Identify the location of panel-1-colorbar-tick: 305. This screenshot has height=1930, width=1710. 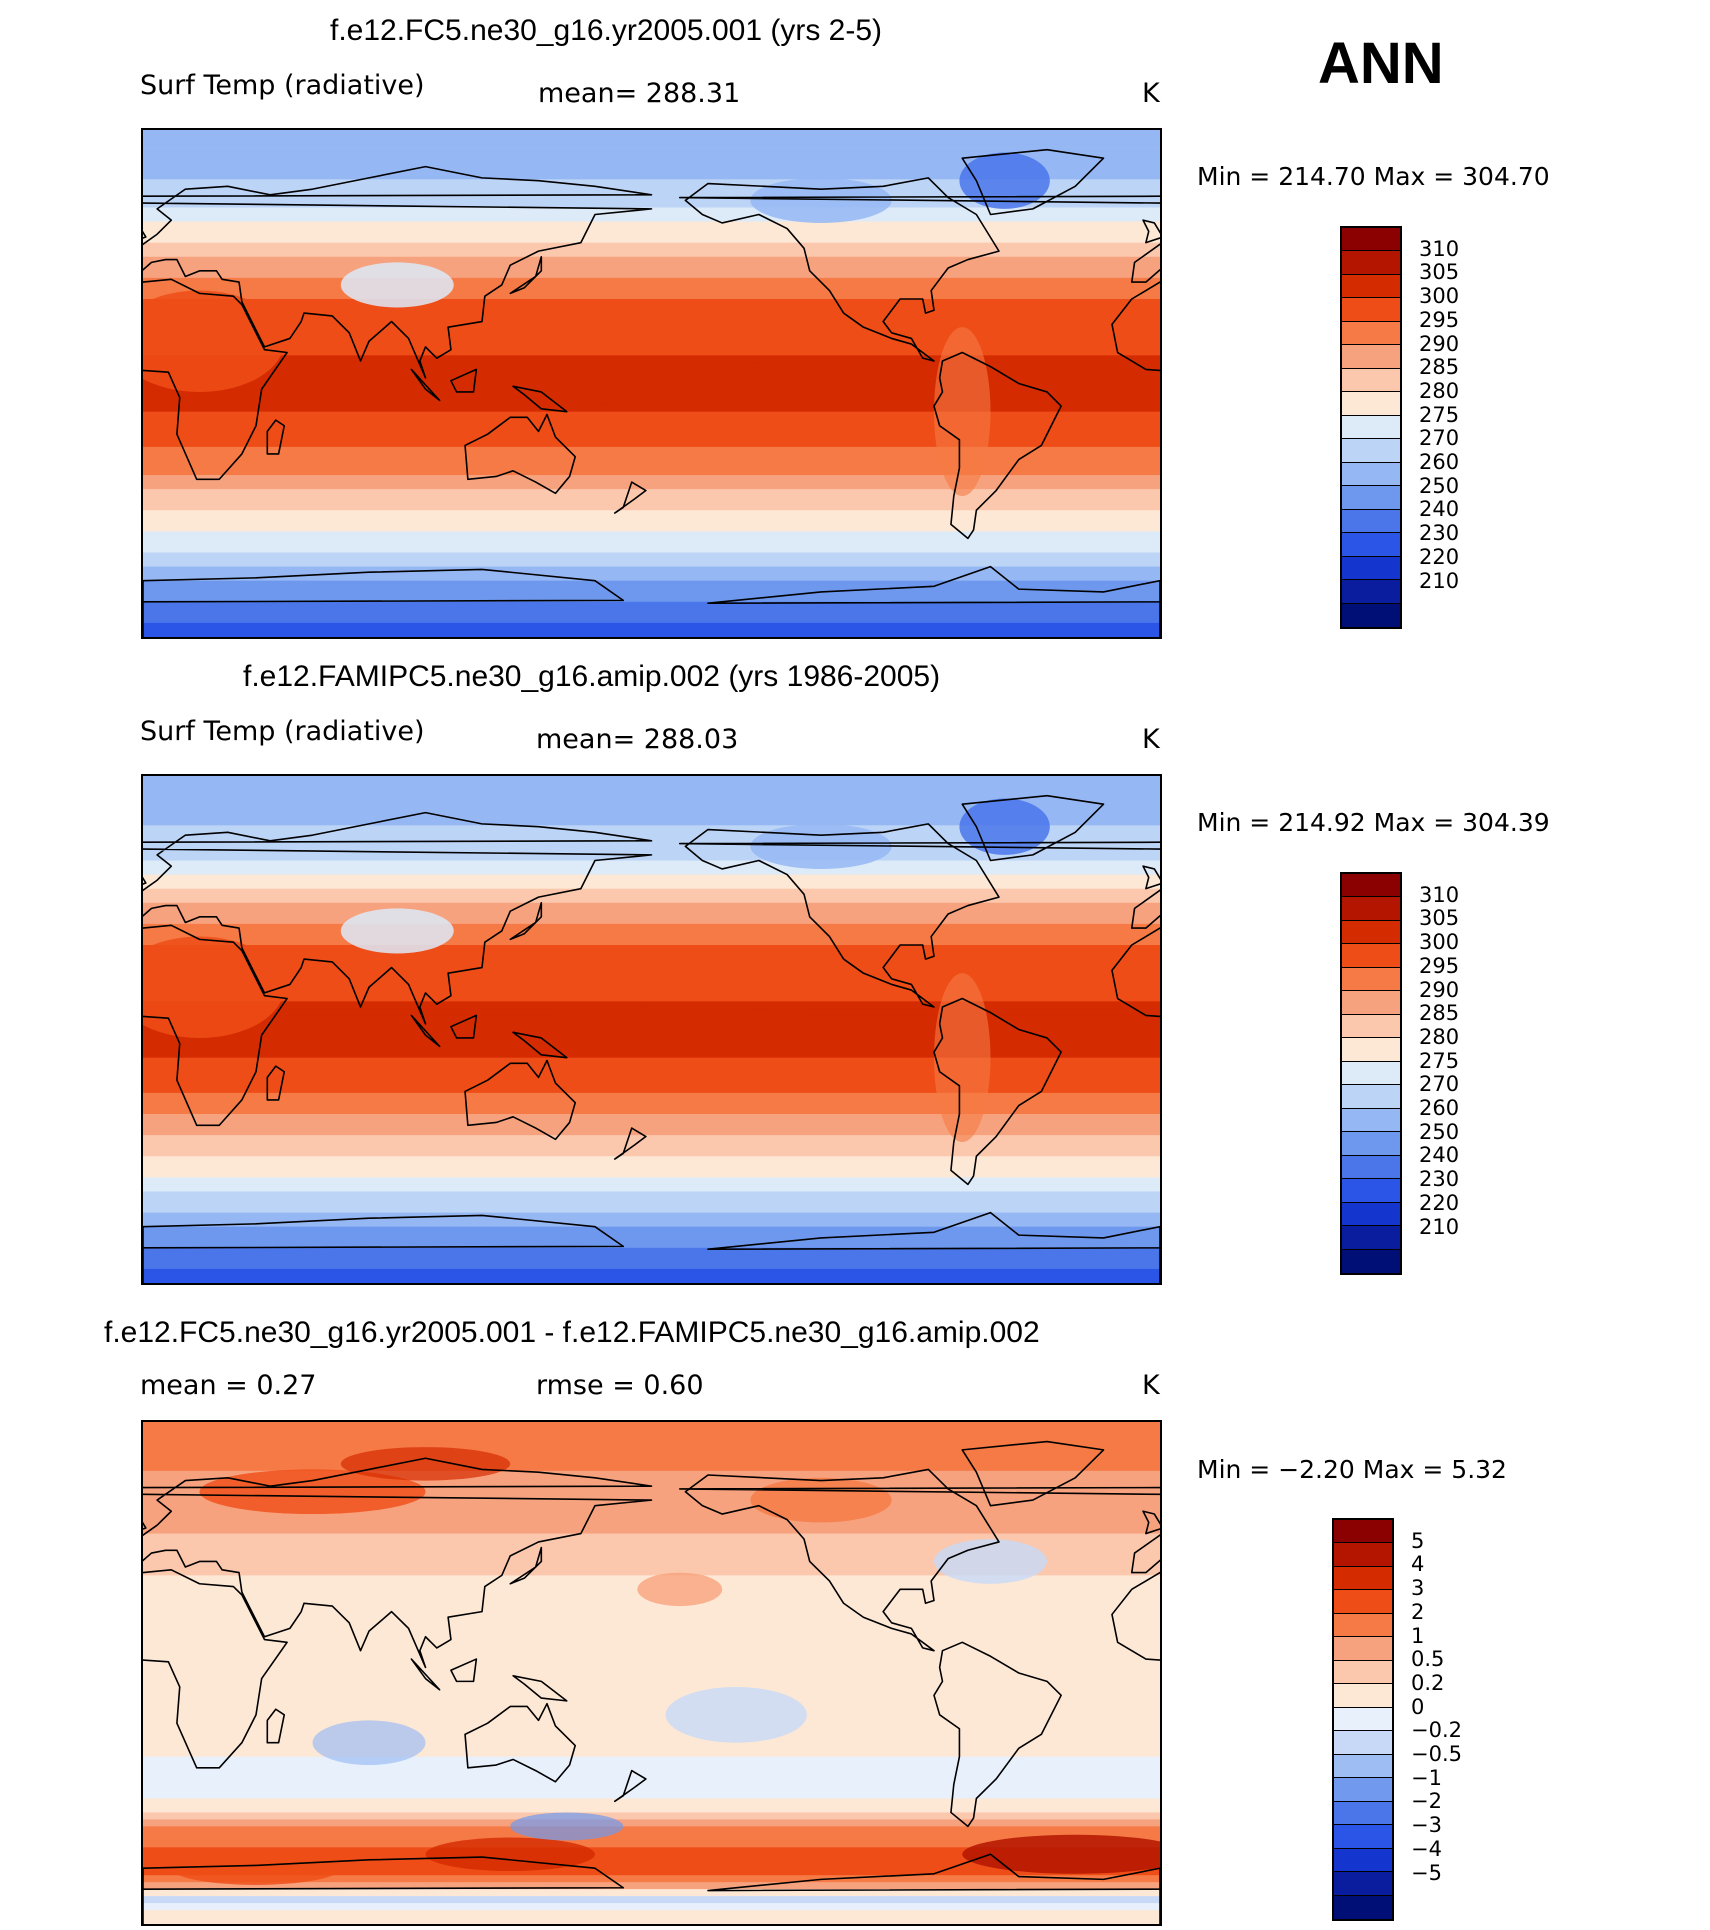
(1439, 272).